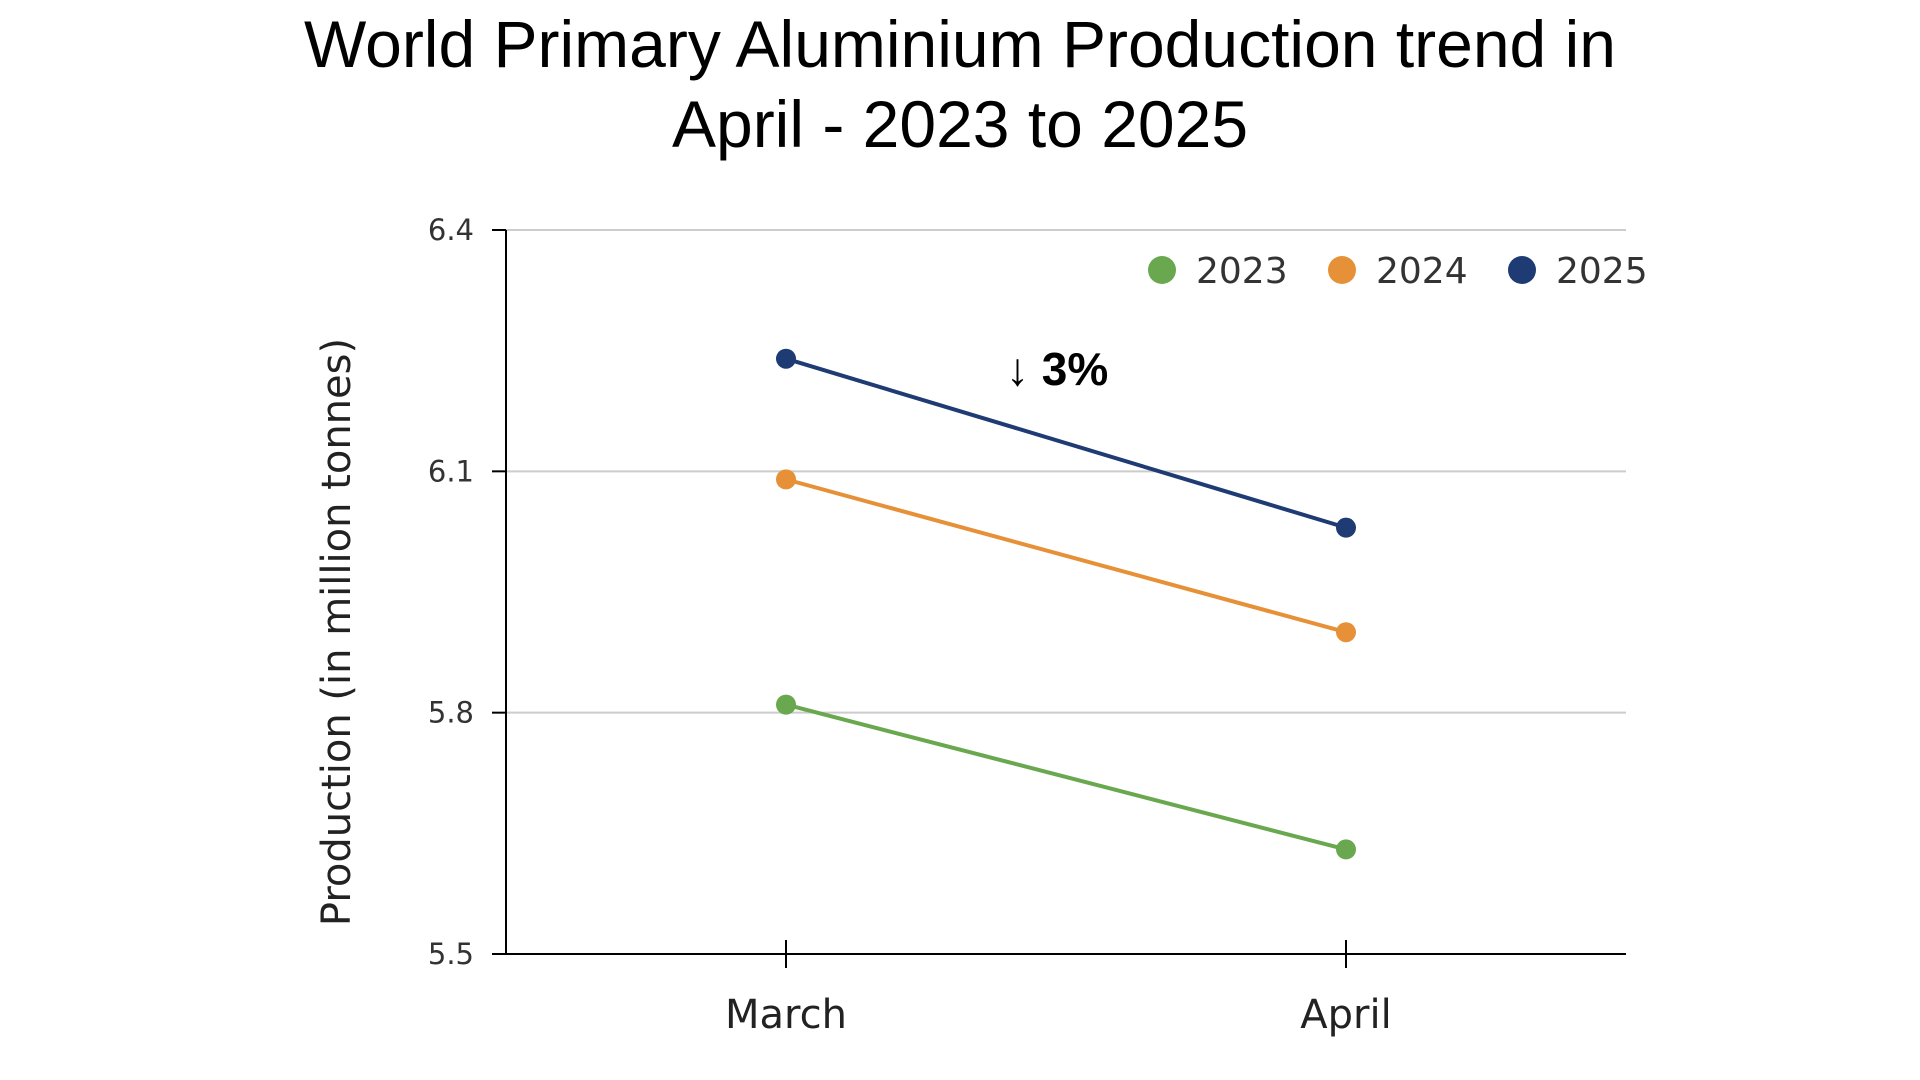  What do you see at coordinates (1346, 849) in the screenshot?
I see `point-2023-april` at bounding box center [1346, 849].